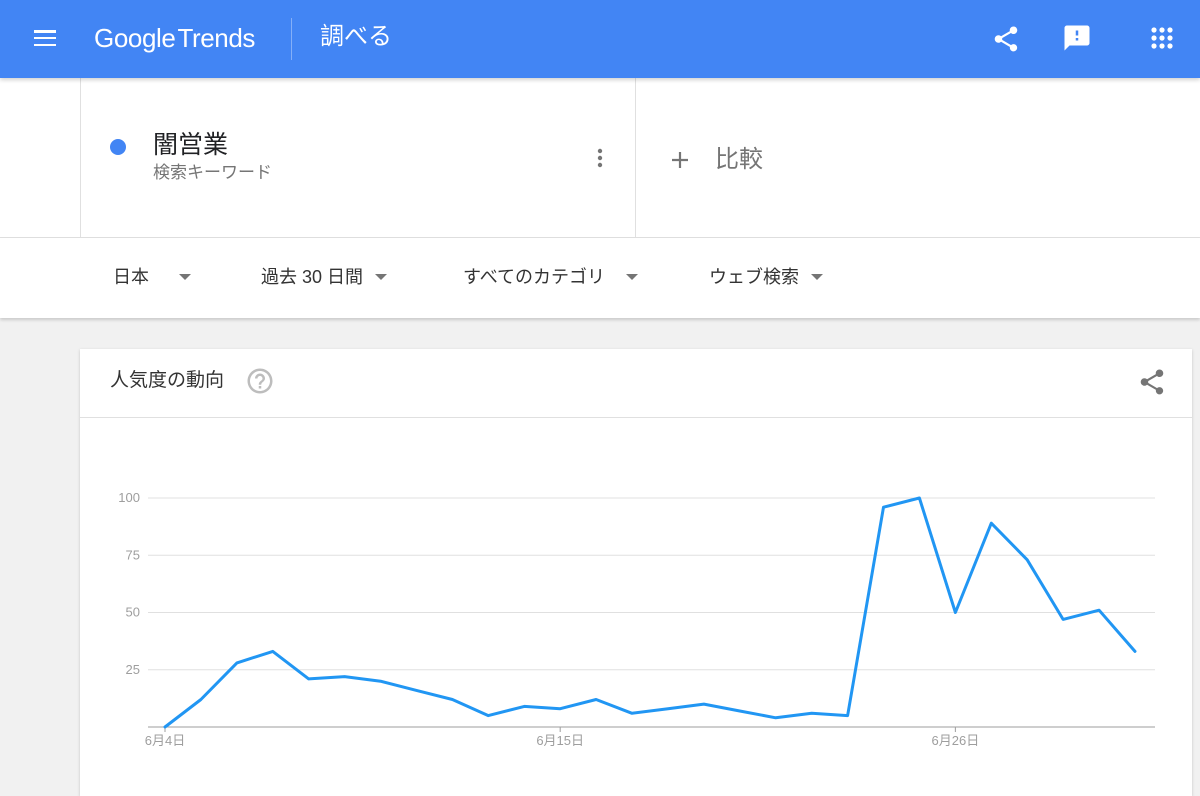  What do you see at coordinates (560, 740) in the screenshot?
I see `x-tick-label: 6月15日` at bounding box center [560, 740].